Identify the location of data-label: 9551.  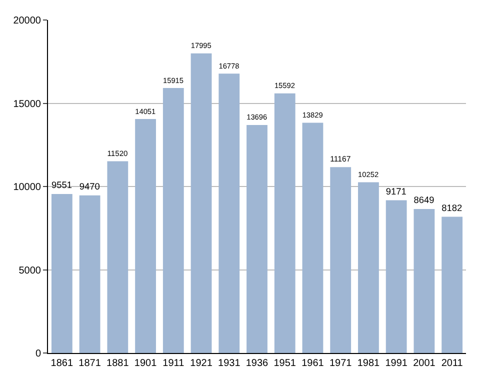
(61, 185).